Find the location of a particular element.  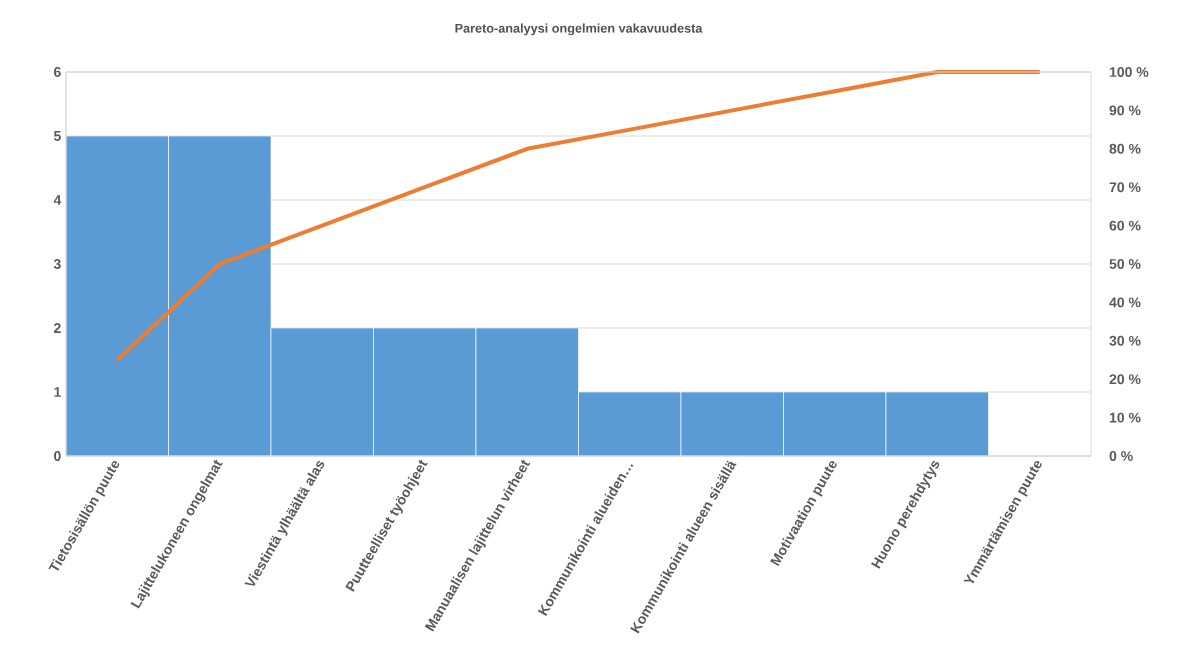

y2-tick-label: 20 % is located at coordinates (1125, 379).